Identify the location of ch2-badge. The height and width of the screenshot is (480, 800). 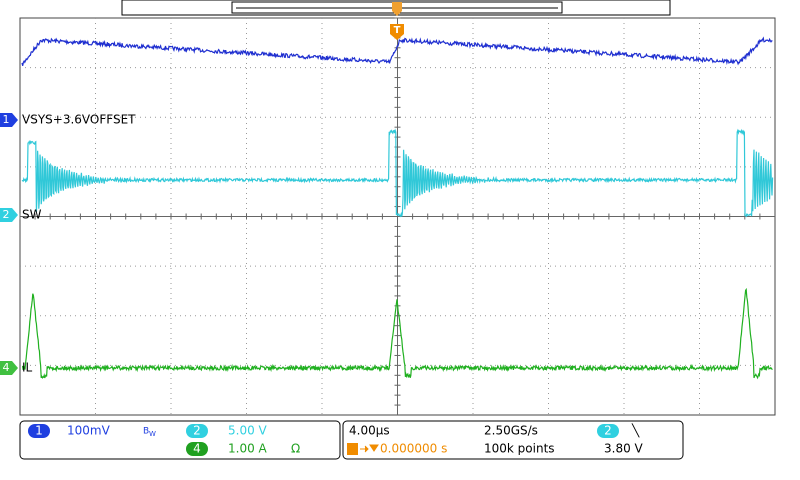
(197, 431).